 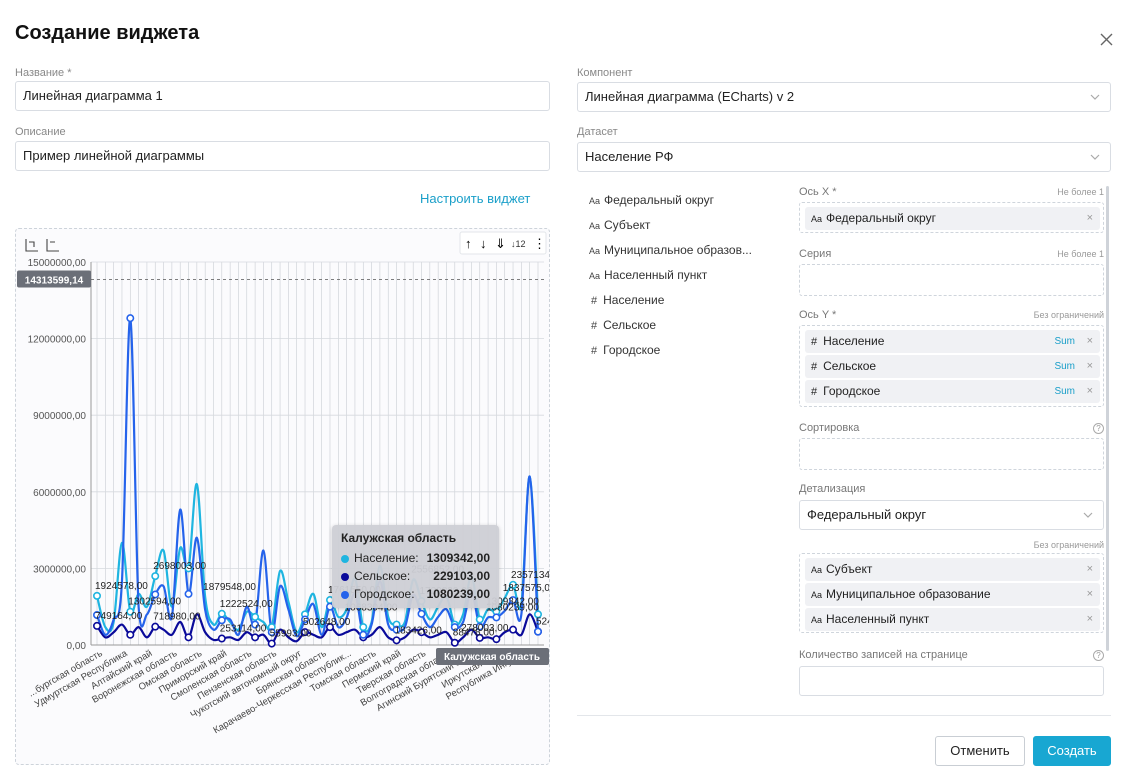 I want to click on more-vertical-icon: ⋮, so click(x=539, y=243).